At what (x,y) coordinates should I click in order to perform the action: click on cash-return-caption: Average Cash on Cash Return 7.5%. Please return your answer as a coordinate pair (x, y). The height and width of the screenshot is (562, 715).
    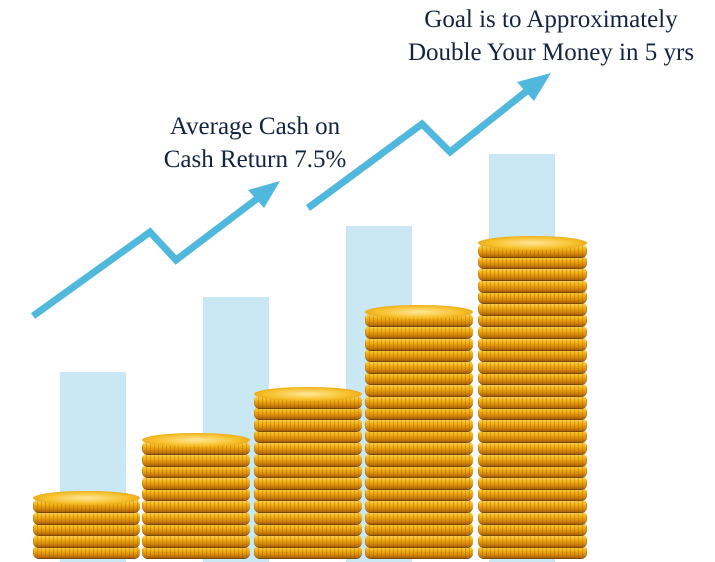
    Looking at the image, I should click on (255, 143).